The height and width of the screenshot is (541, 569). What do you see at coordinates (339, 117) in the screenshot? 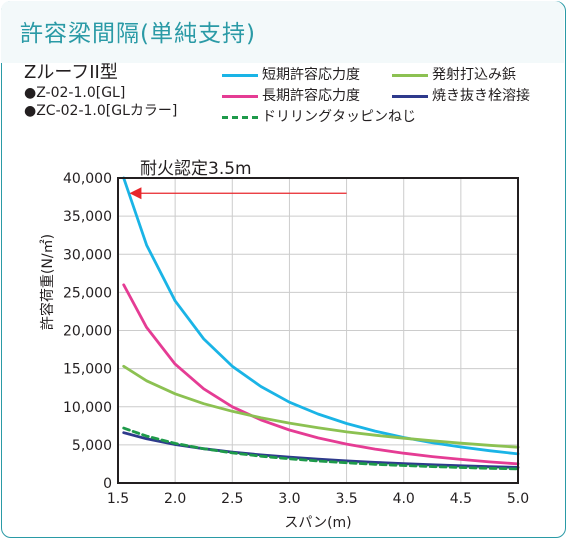
I see `legend-label-drilling-screw: ドリリングタッピンねじ` at bounding box center [339, 117].